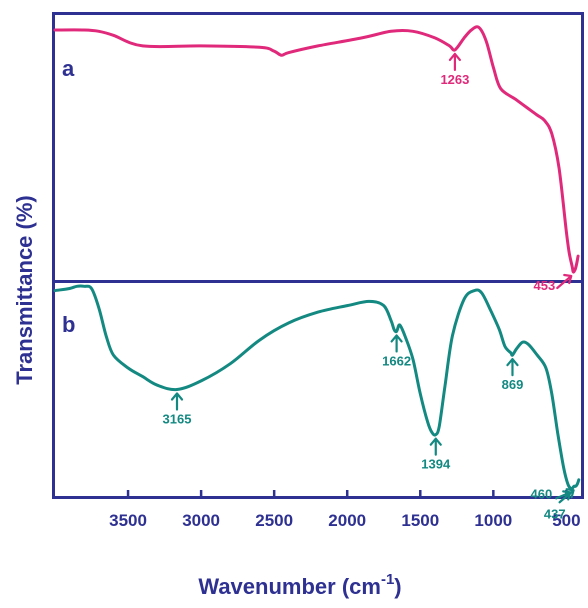  Describe the element at coordinates (274, 520) in the screenshot. I see `x-tick-label-2500: 2500` at that location.